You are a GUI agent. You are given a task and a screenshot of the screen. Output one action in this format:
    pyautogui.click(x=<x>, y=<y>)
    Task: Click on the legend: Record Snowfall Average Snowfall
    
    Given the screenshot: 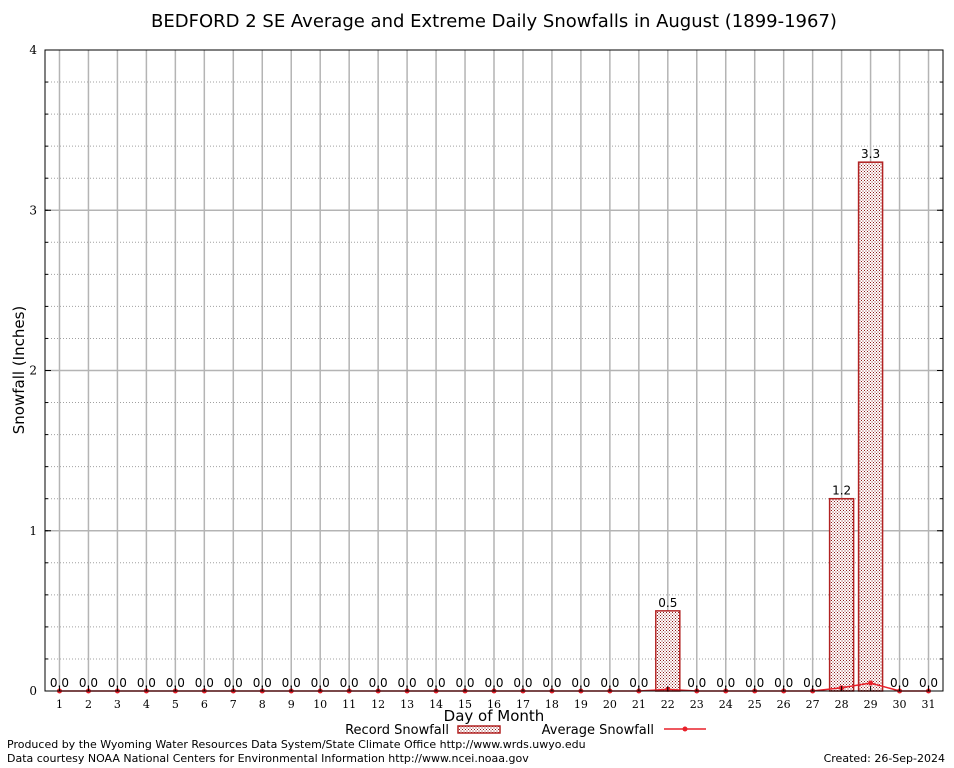 What is the action you would take?
    pyautogui.click(x=525, y=730)
    